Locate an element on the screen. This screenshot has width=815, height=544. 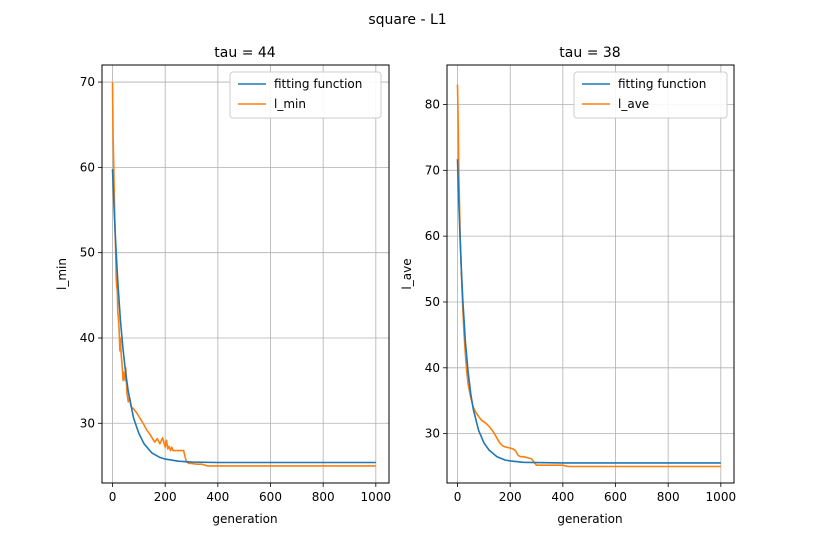
right-y-tick-label: 70 is located at coordinates (432, 170).